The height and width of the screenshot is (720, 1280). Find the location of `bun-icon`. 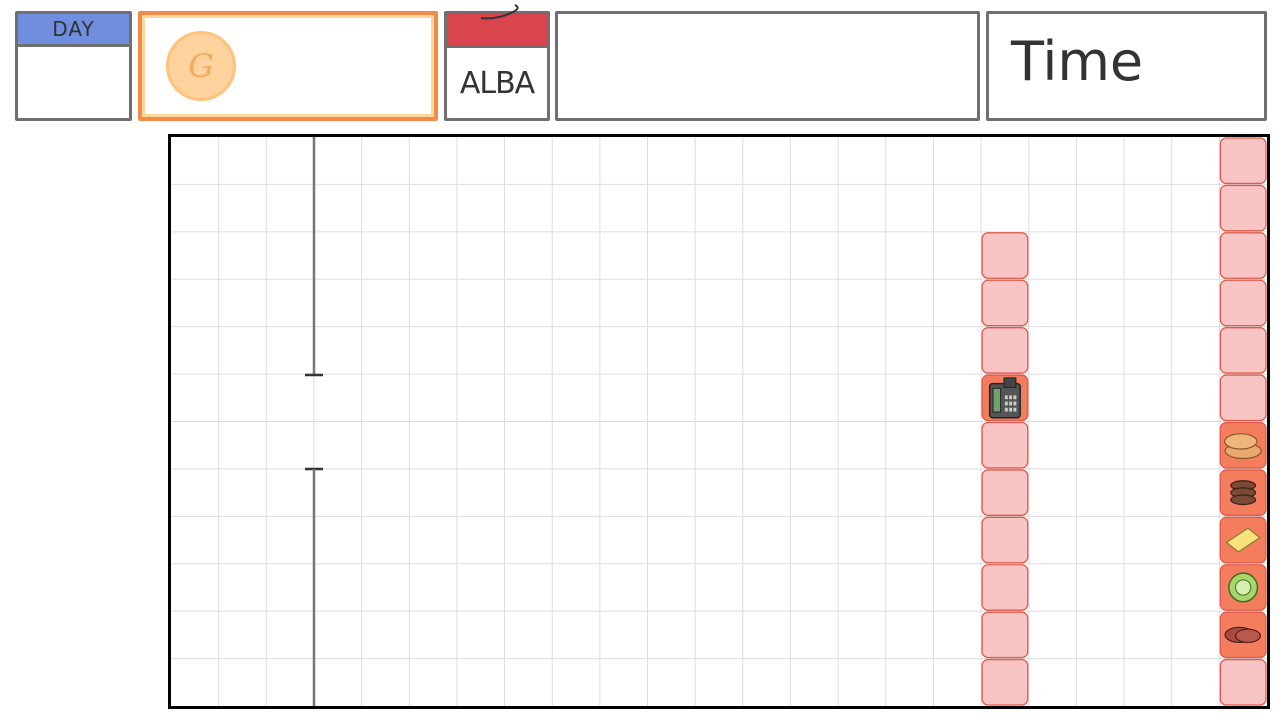

bun-icon is located at coordinates (1242, 446).